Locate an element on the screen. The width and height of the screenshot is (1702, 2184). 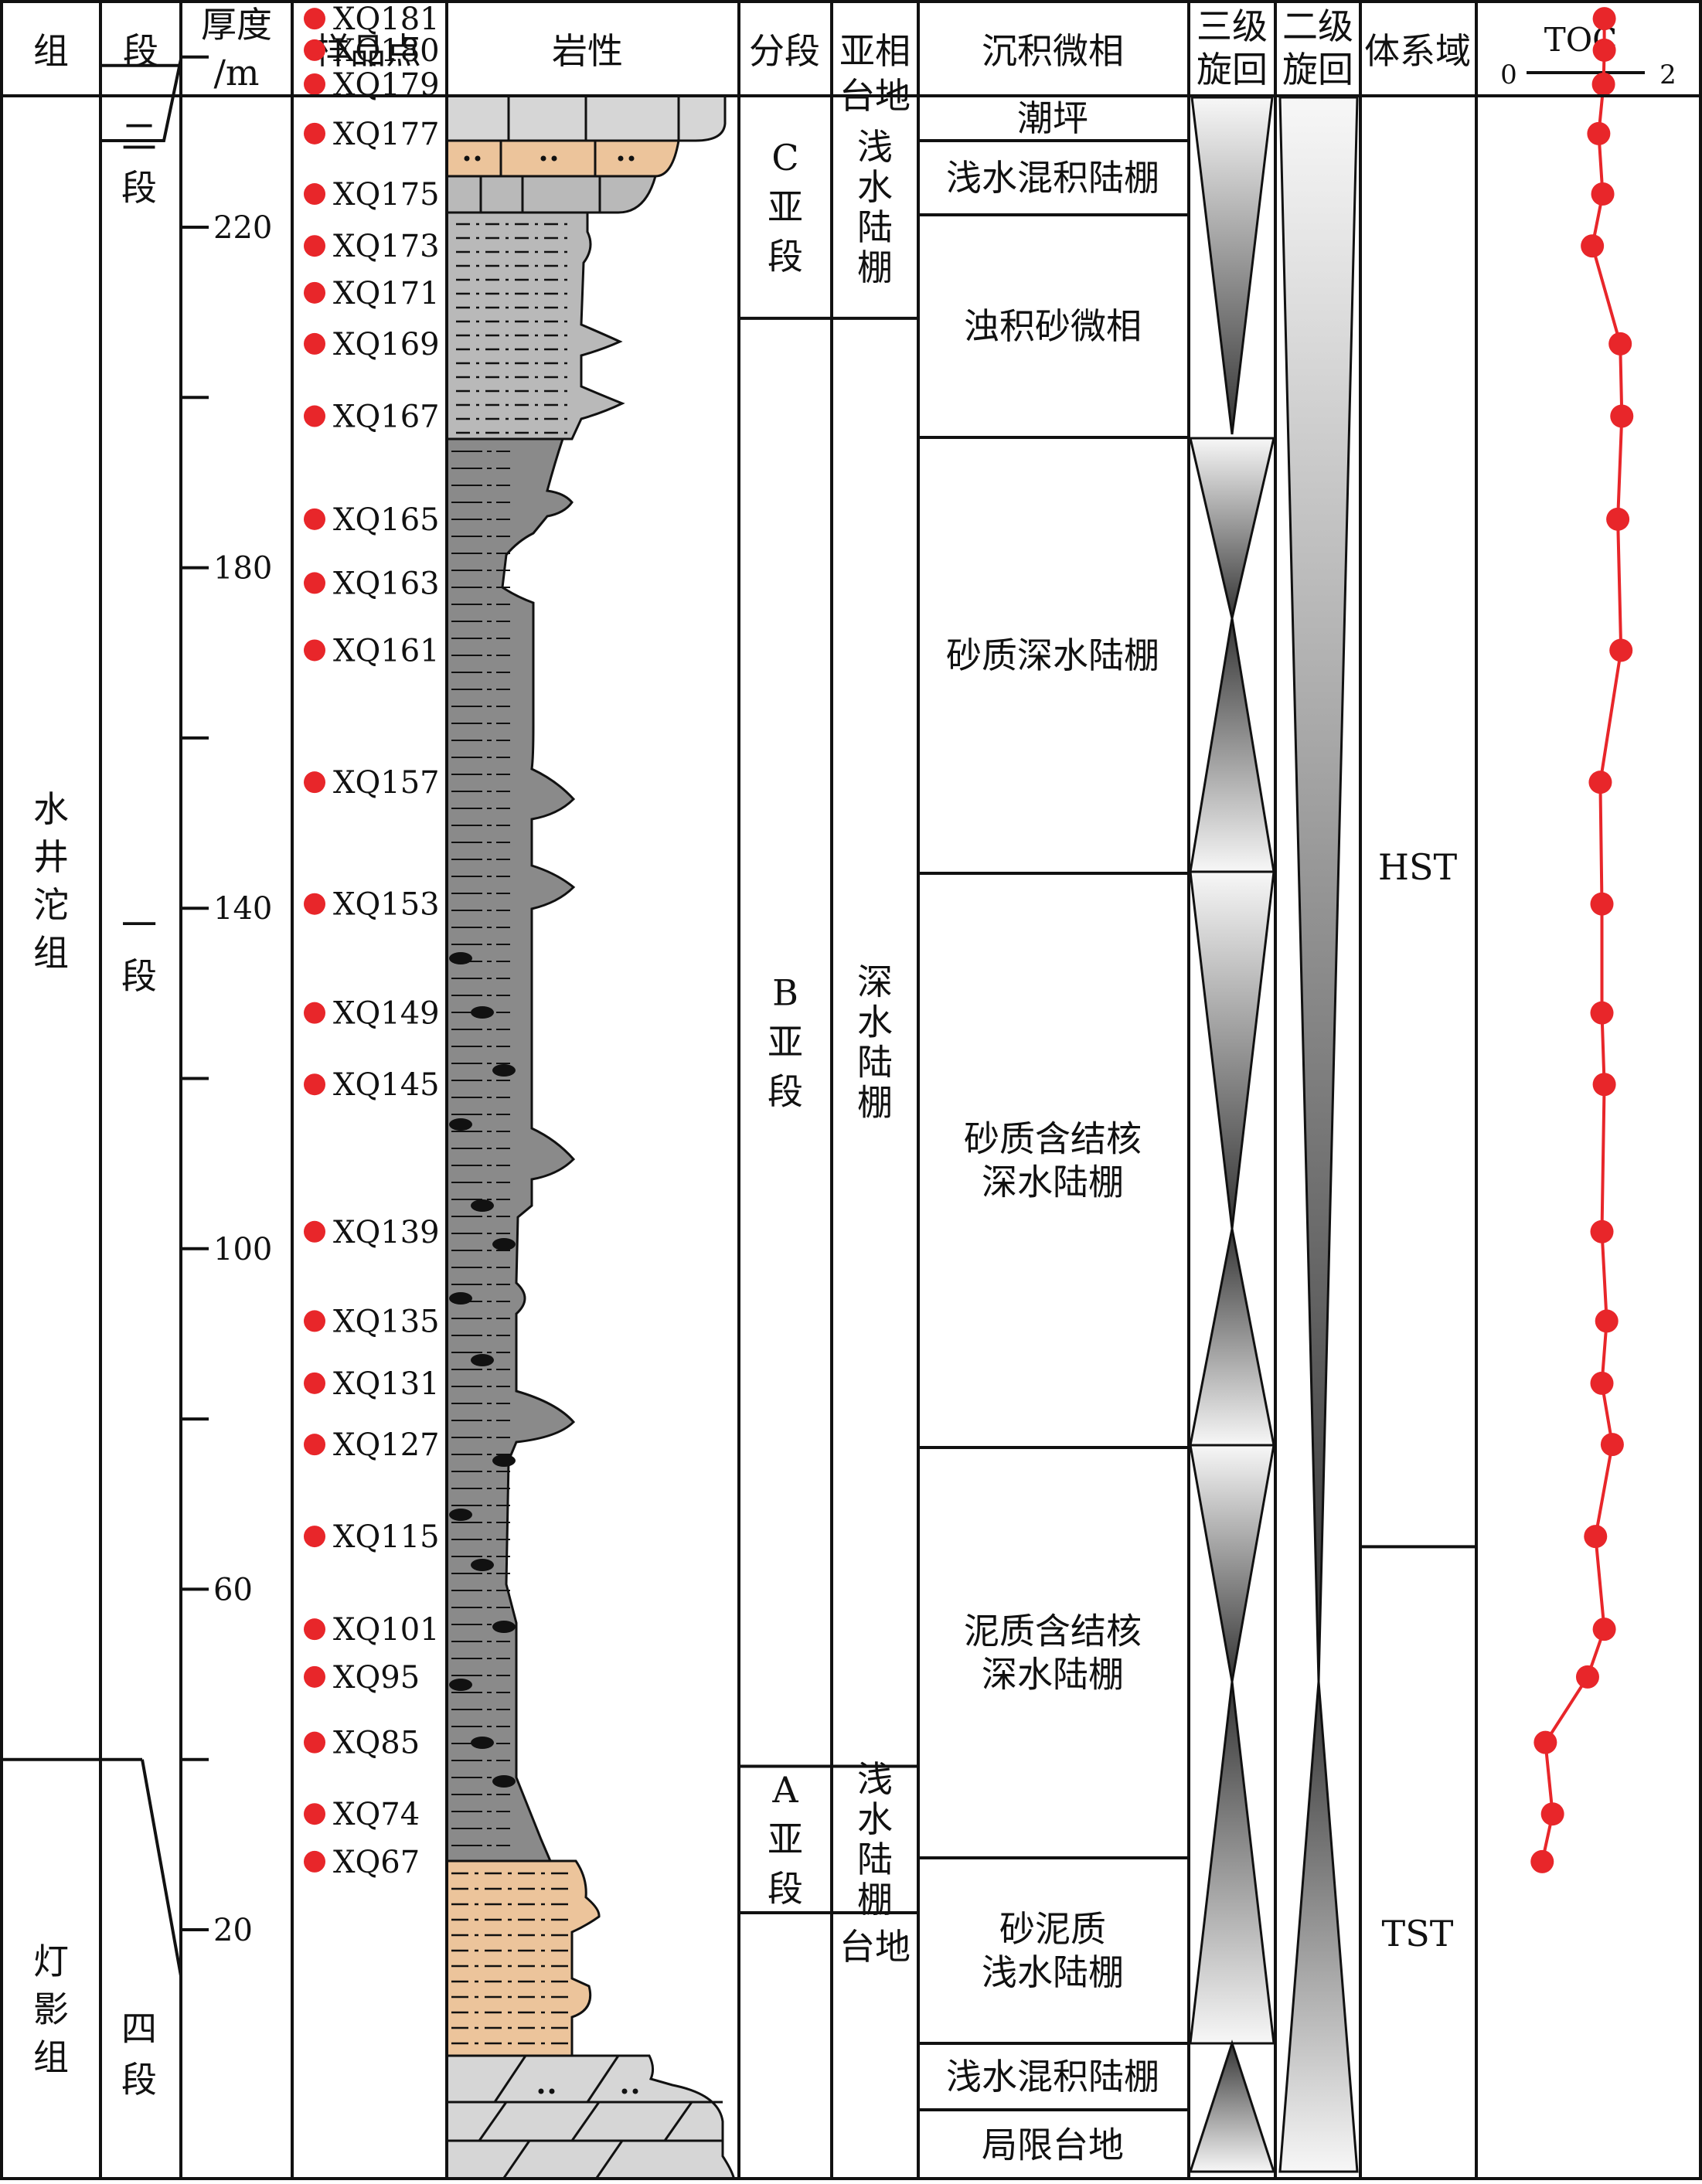
header-thickness: 厚度 is located at coordinates (236, 25).